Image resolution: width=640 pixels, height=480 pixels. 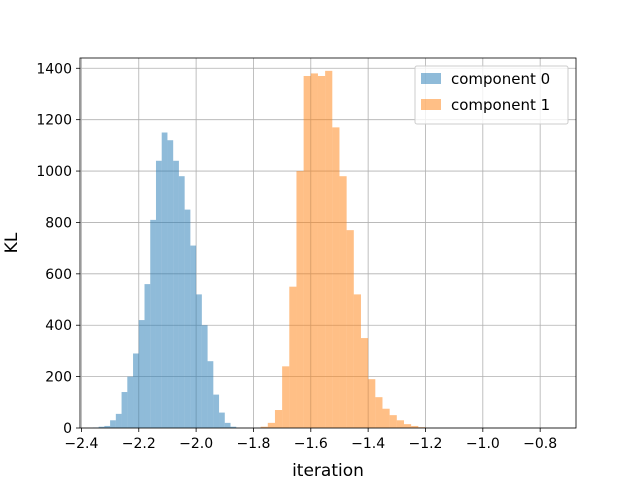 I want to click on y-tick-label: 1000, so click(x=54, y=172).